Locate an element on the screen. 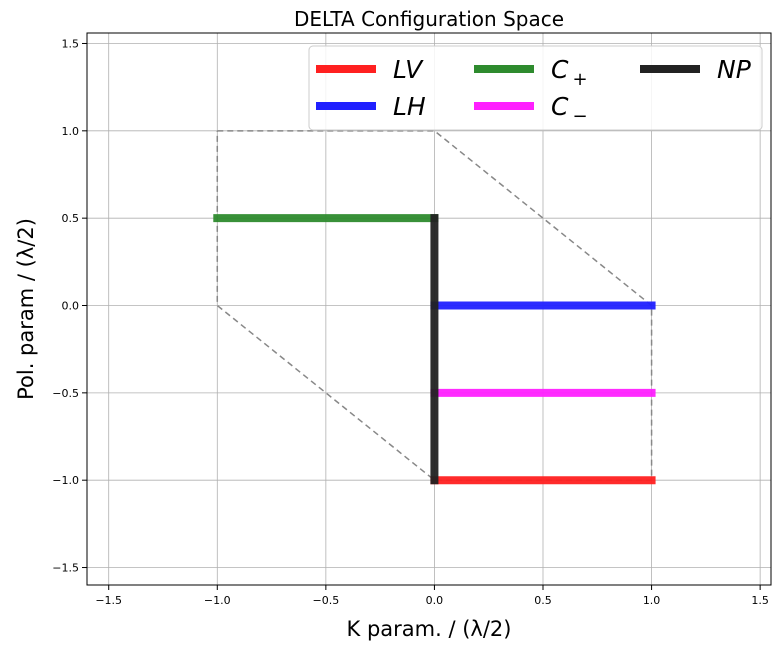 The width and height of the screenshot is (774, 648). y-axis-label: Pol. param / (λ/2) is located at coordinates (26, 309).